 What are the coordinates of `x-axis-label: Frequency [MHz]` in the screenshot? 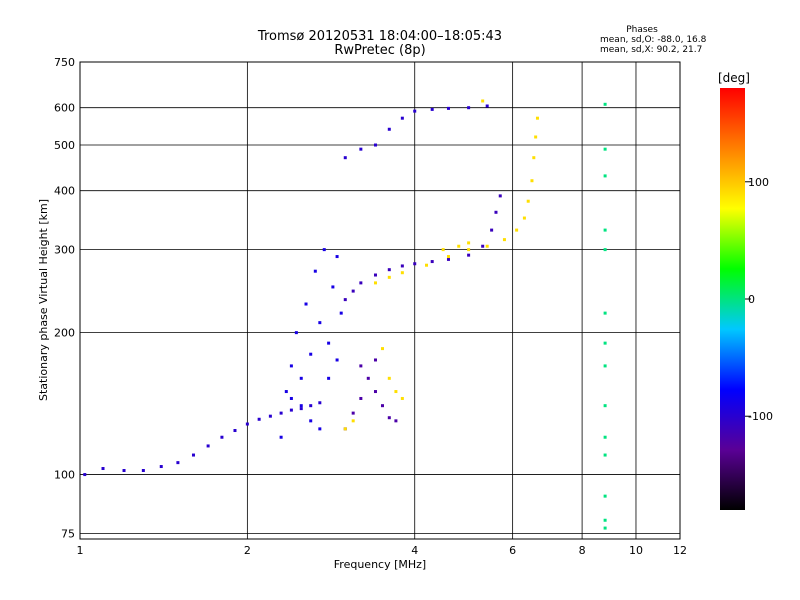 It's located at (380, 564).